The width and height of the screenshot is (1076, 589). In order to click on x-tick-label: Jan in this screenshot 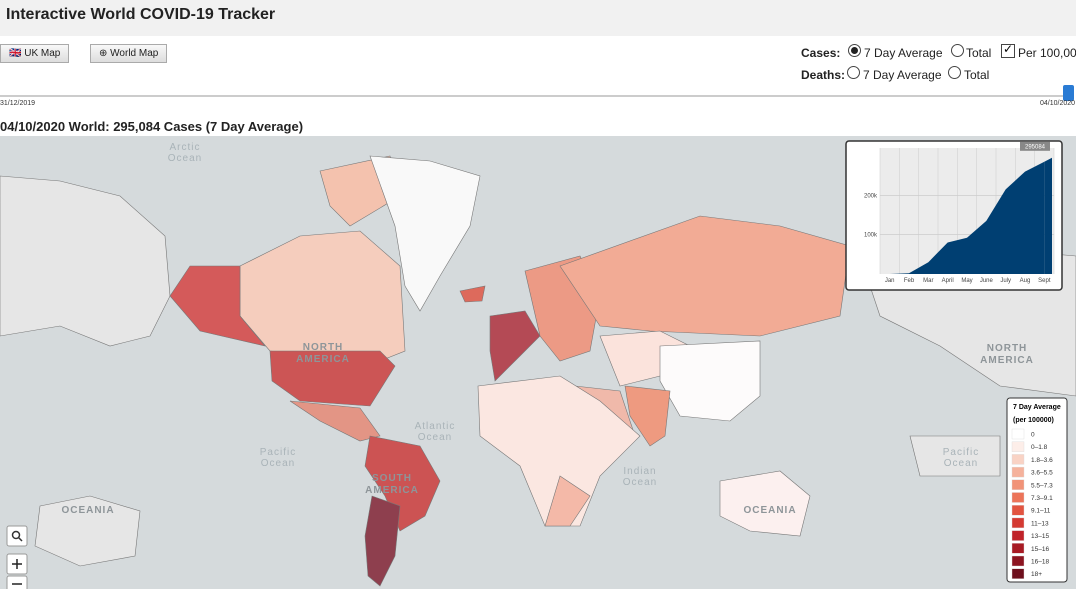, I will do `click(890, 281)`.